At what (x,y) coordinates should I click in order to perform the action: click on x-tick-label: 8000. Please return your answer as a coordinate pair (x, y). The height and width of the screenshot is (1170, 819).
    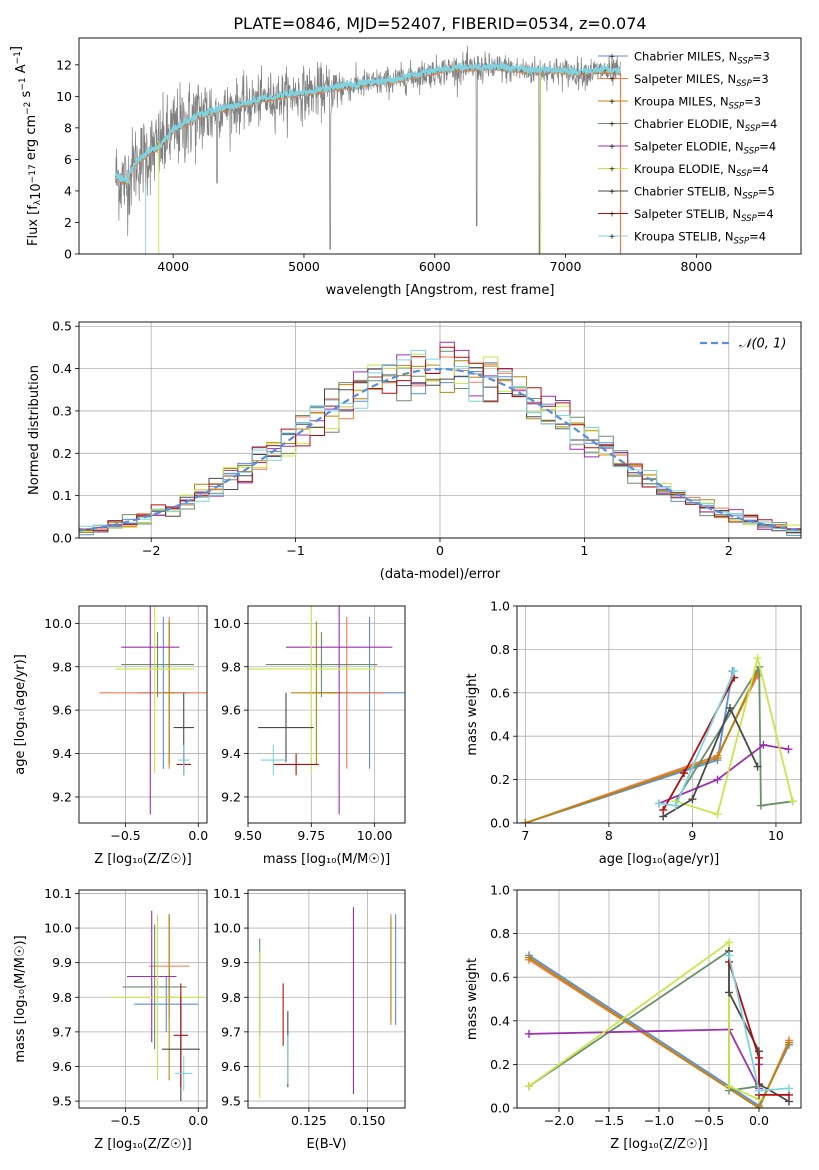
    Looking at the image, I should click on (696, 266).